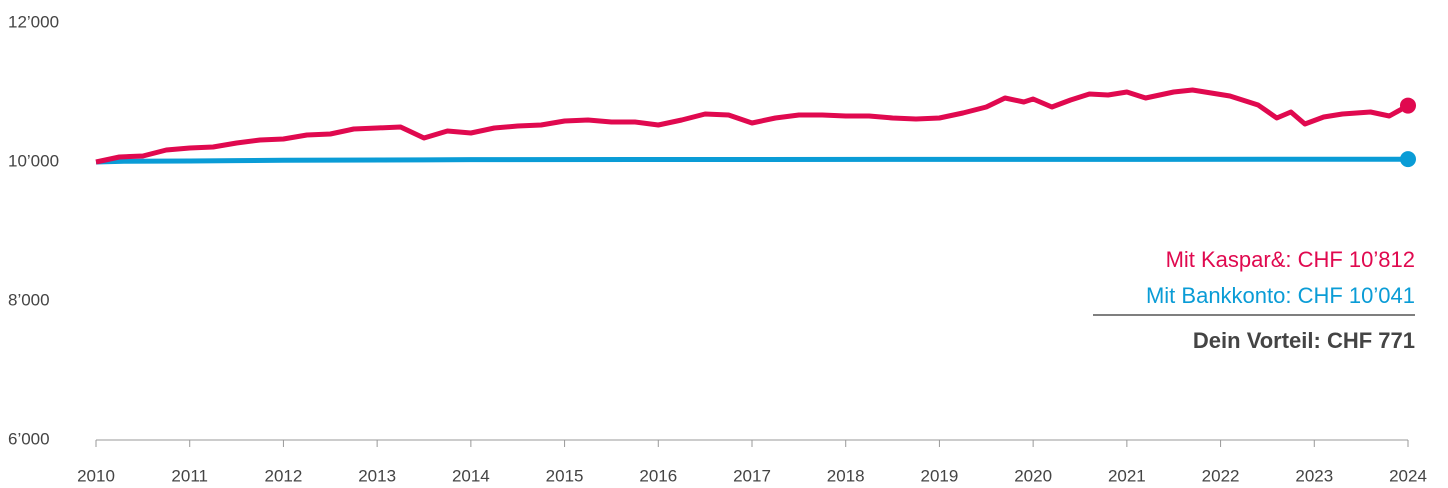  What do you see at coordinates (29, 438) in the screenshot?
I see `y-tick-label: 6’000` at bounding box center [29, 438].